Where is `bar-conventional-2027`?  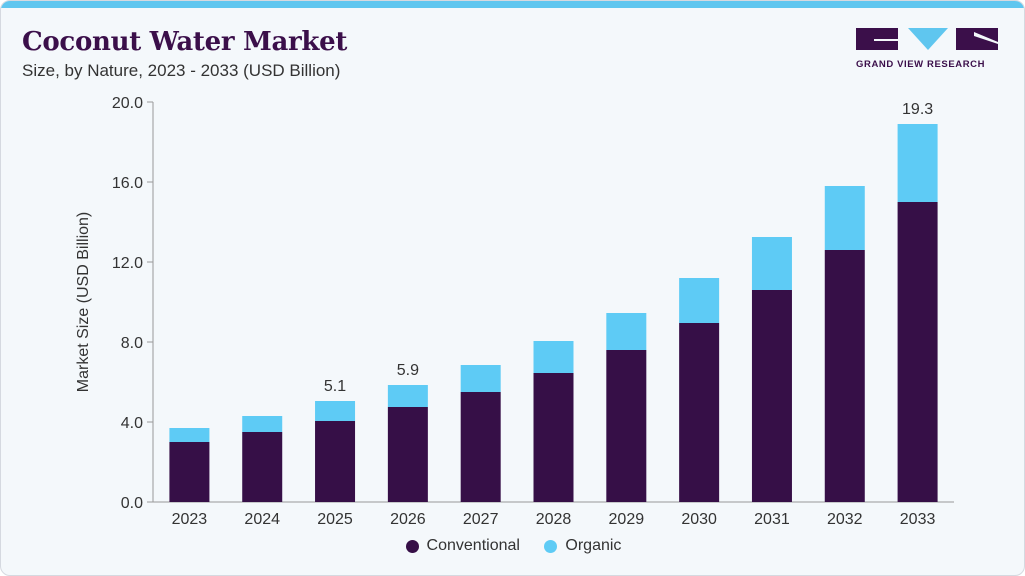 bar-conventional-2027 is located at coordinates (480, 447).